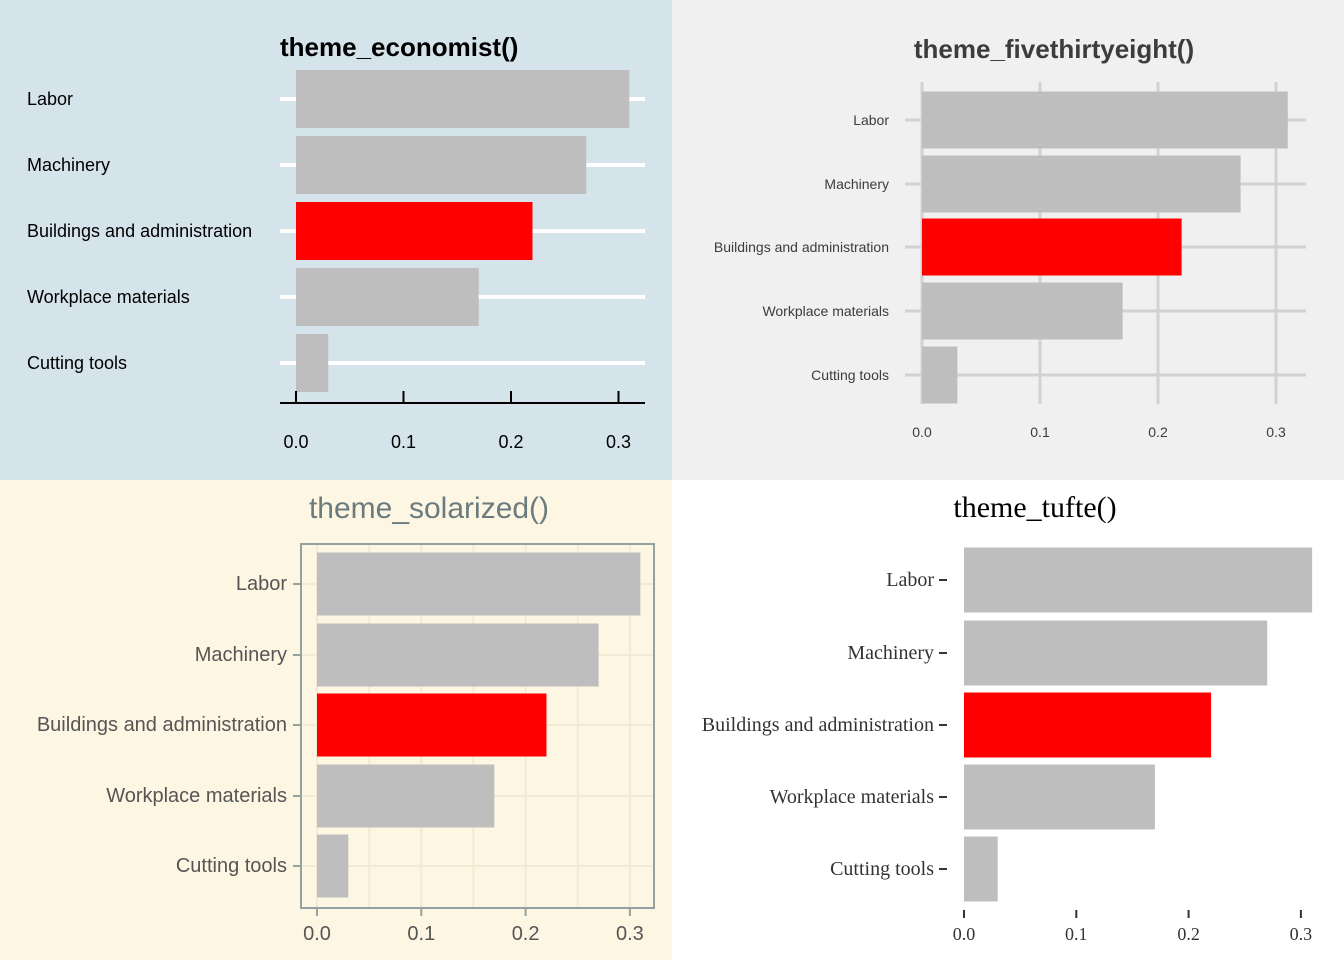 This screenshot has height=960, width=1344. What do you see at coordinates (399, 47) in the screenshot?
I see `chart-title: theme_economist()` at bounding box center [399, 47].